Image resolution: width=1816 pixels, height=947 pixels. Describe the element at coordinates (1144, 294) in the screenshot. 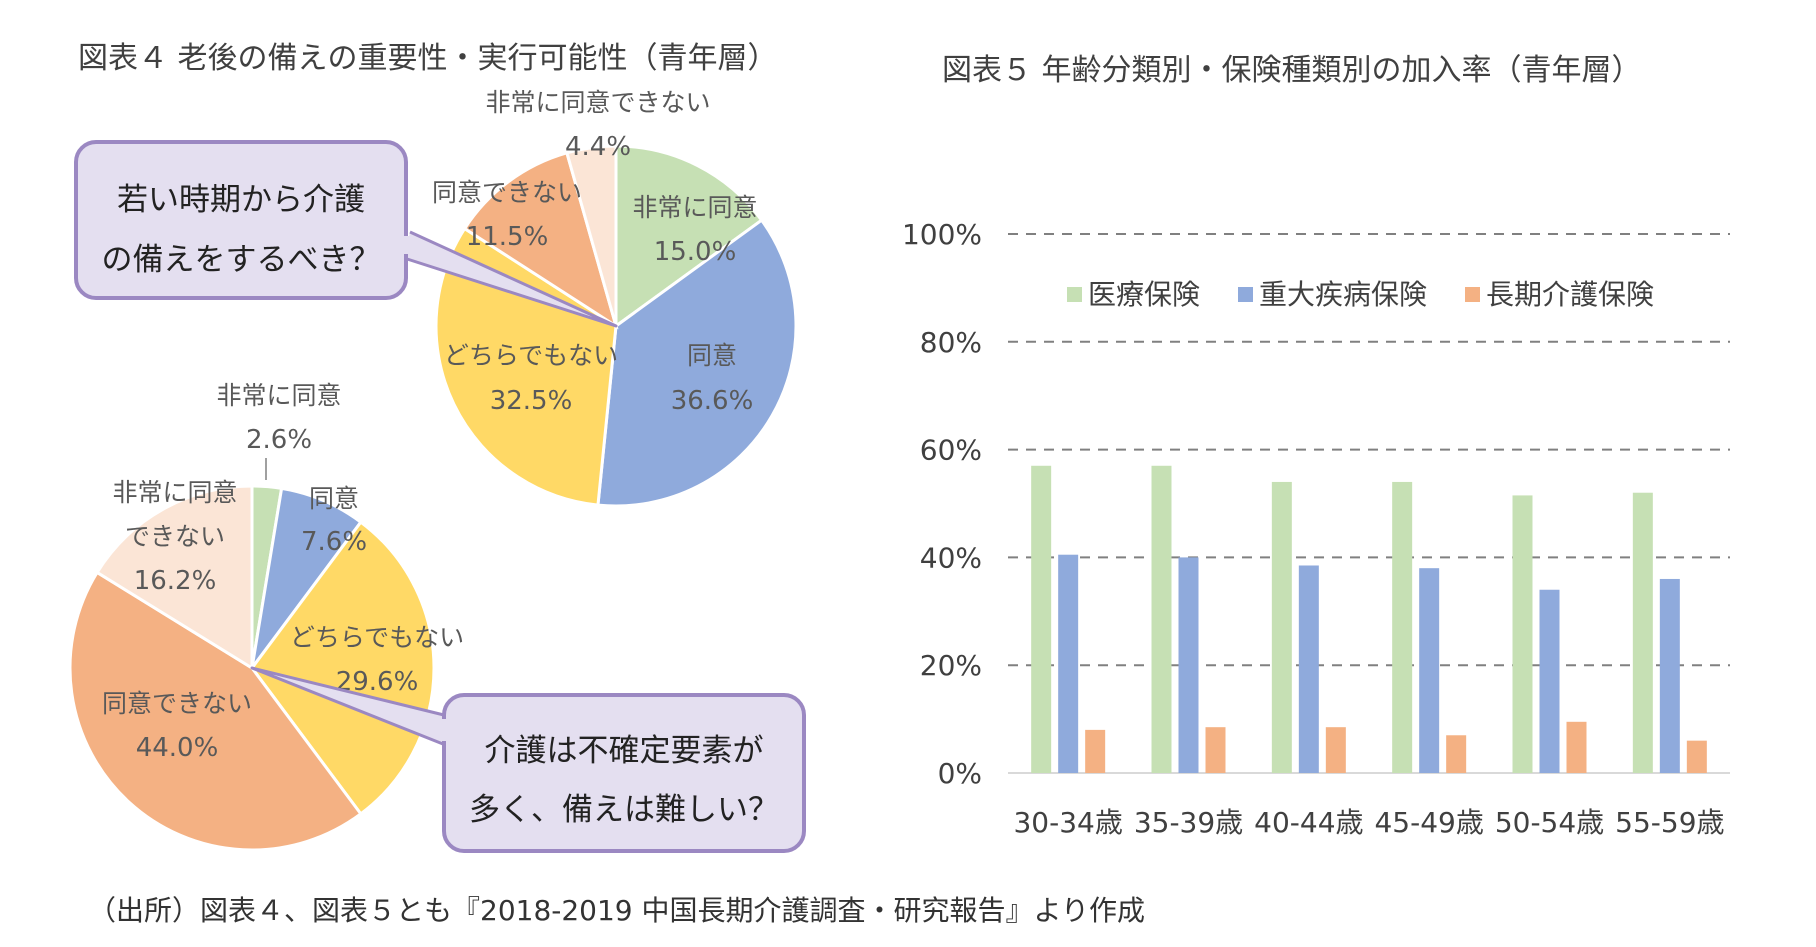

I see `legend-label-1: 医療保険` at that location.